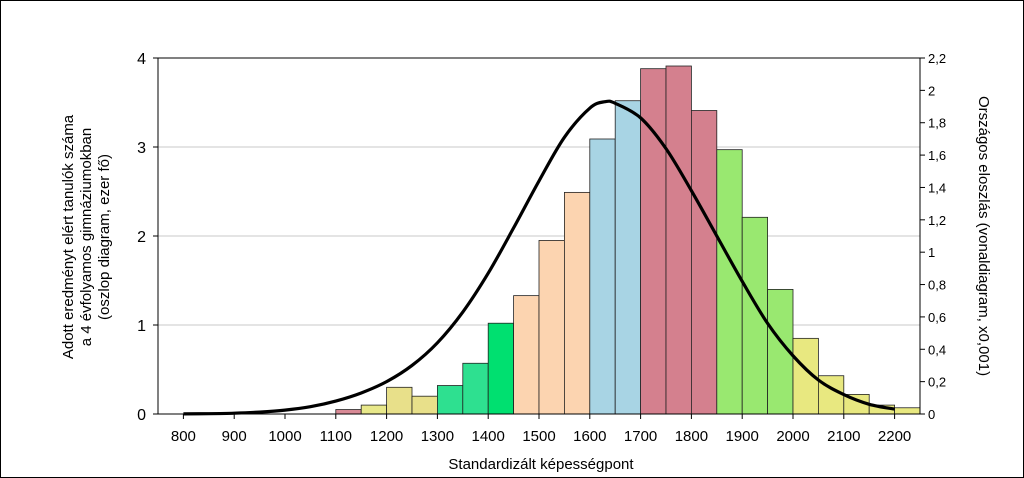 The image size is (1024, 478). Describe the element at coordinates (937, 382) in the screenshot. I see `right-y-tick-label: 0,2` at that location.